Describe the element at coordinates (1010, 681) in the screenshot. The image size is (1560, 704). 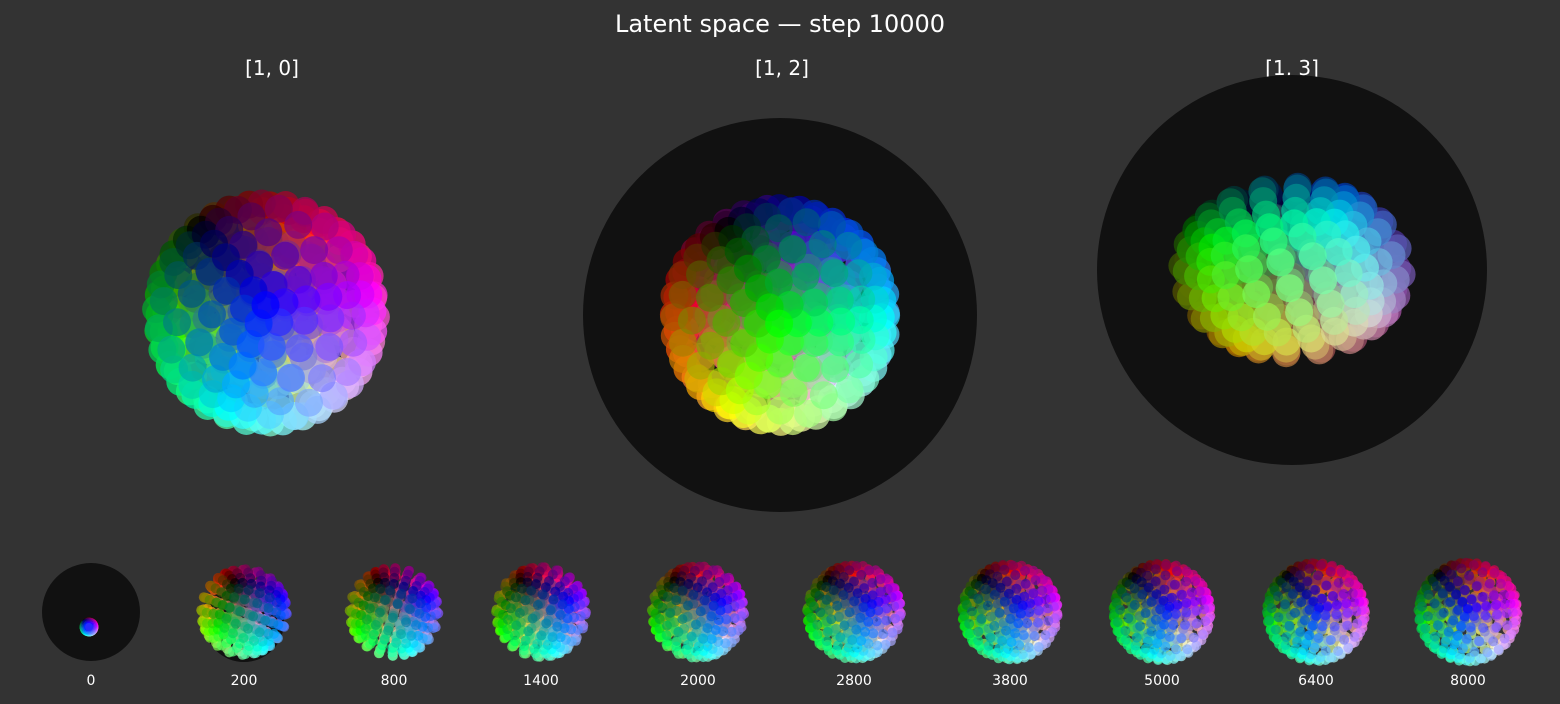
I see `history-step-label-3800: 3800` at that location.